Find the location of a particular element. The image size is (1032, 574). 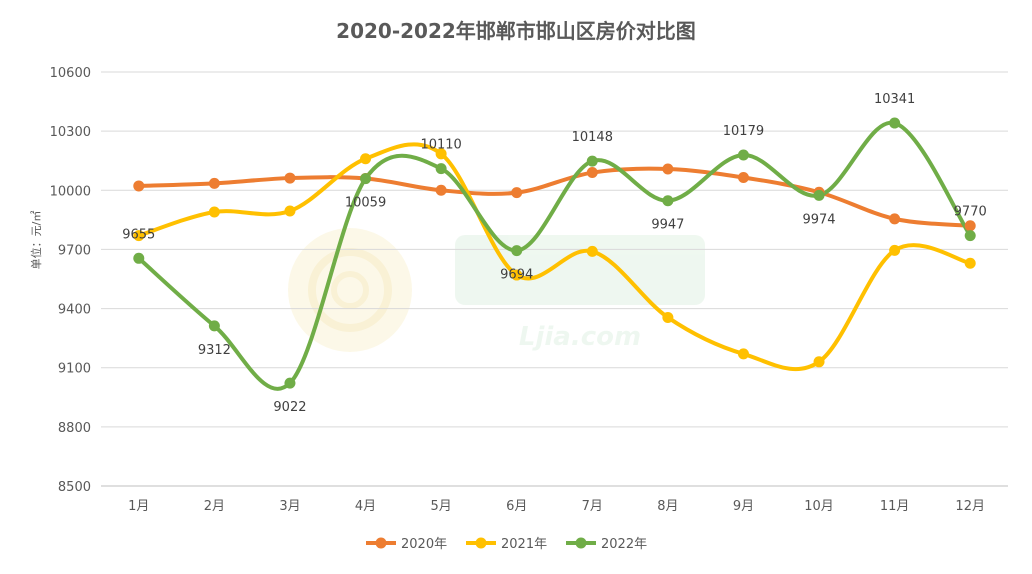

x-tick-label: 4月 is located at coordinates (365, 506).